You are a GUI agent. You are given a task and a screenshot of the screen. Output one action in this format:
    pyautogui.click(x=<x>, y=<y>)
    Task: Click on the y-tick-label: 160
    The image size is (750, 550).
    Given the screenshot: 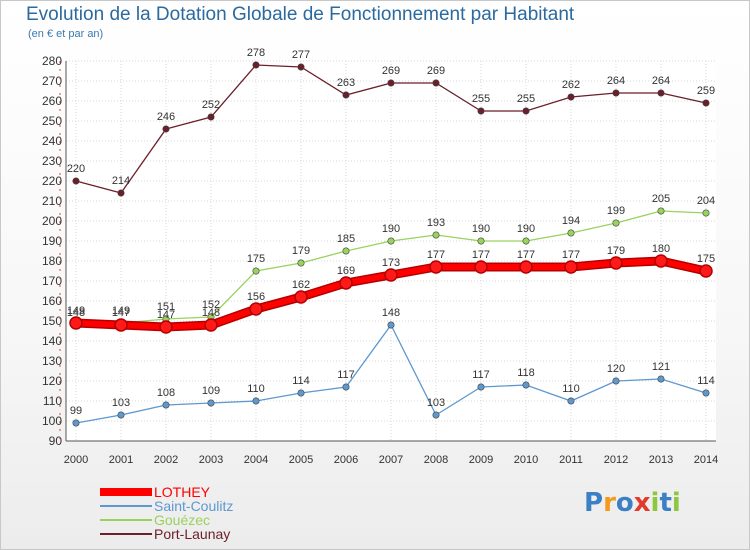 What is the action you would take?
    pyautogui.click(x=52, y=301)
    